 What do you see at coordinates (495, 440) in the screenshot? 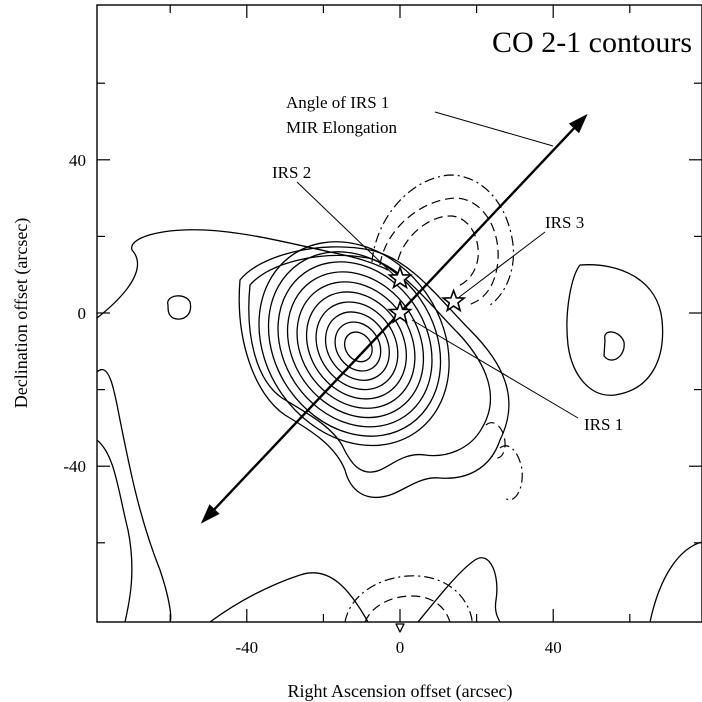
I see `contour-dash-east` at bounding box center [495, 440].